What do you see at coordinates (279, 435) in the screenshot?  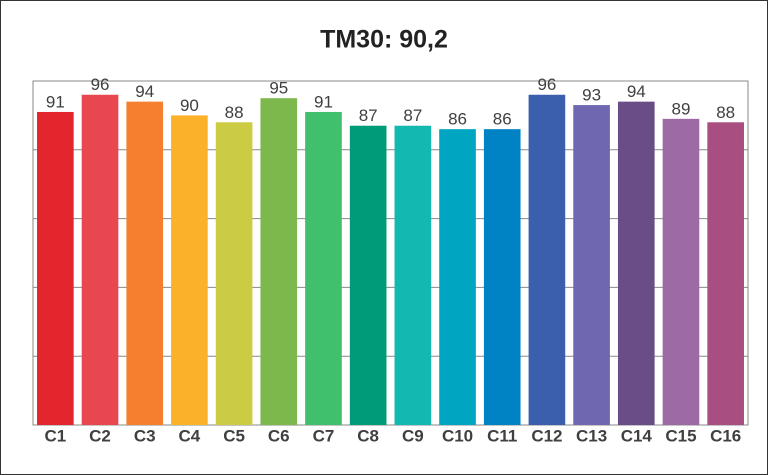 I see `x-tick-label: C6` at bounding box center [279, 435].